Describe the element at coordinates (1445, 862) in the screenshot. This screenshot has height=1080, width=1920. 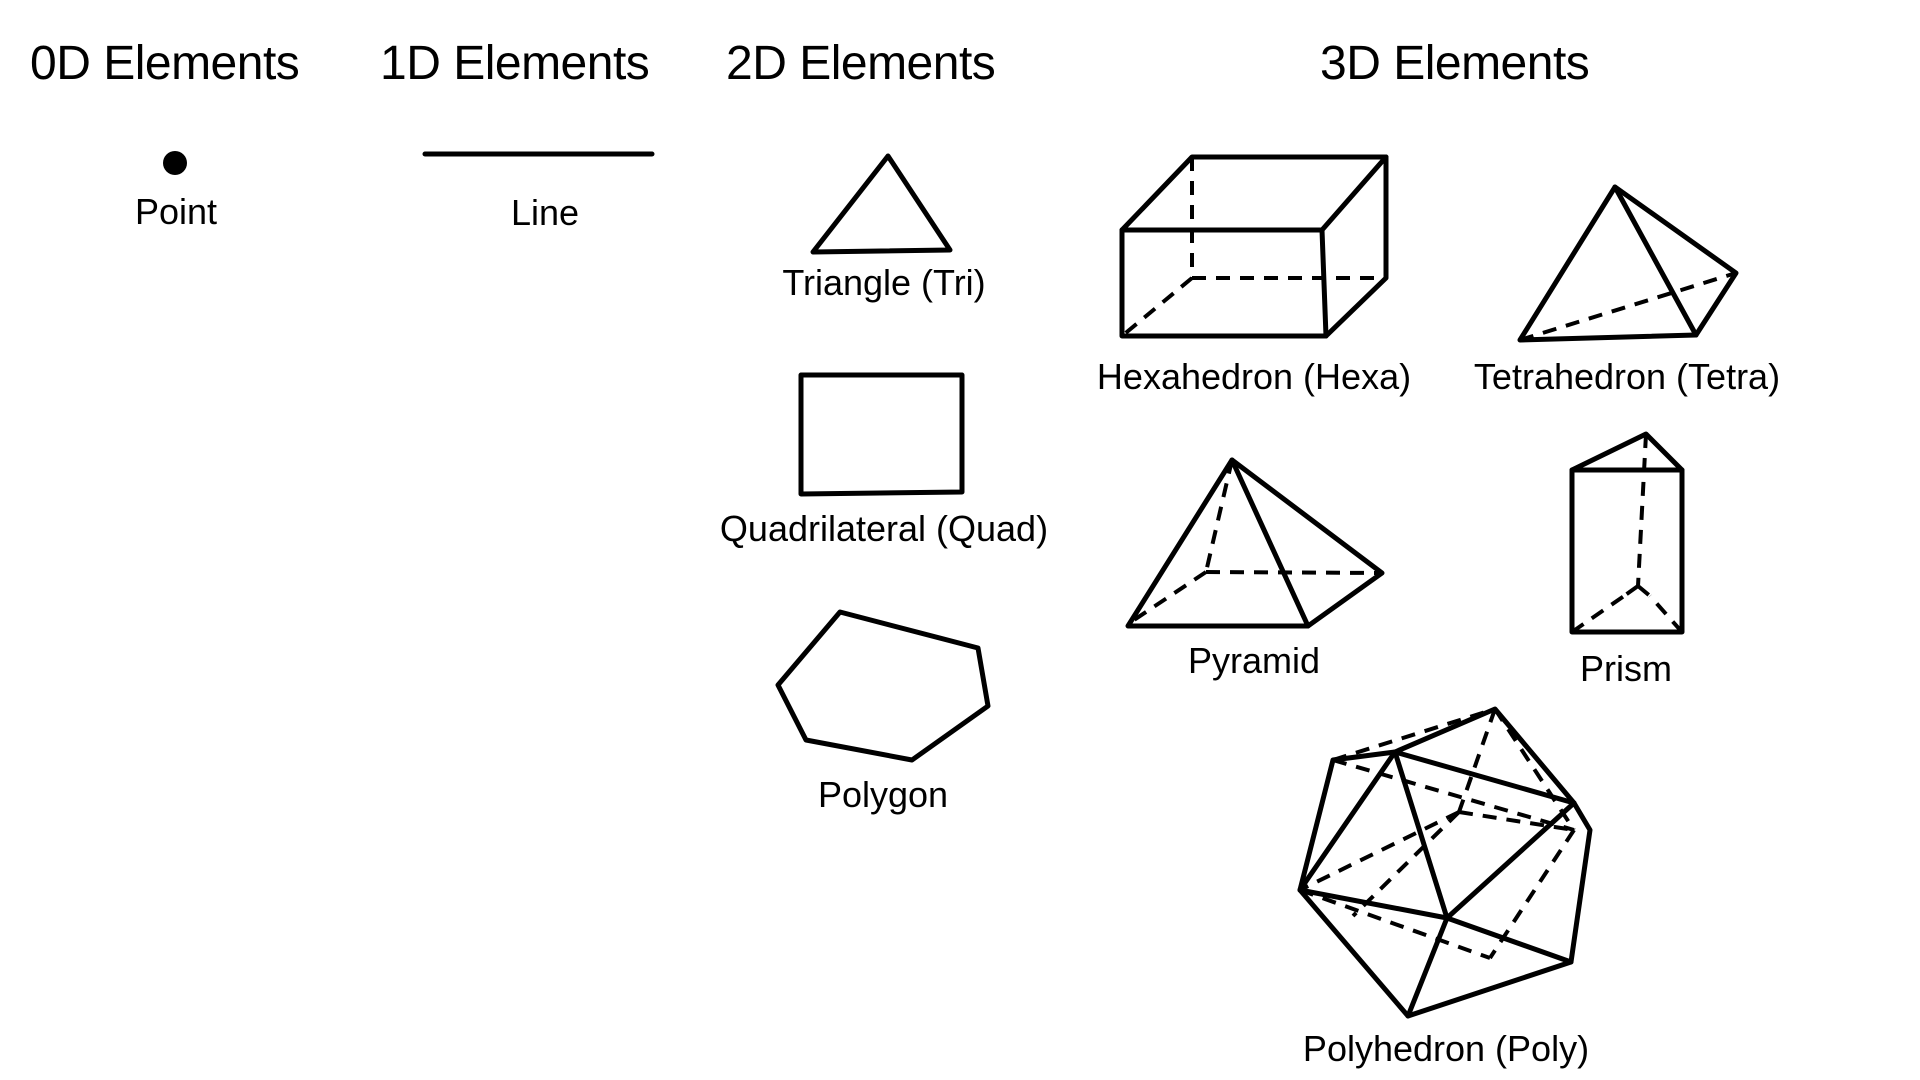
I see `polyhedron-shape` at that location.